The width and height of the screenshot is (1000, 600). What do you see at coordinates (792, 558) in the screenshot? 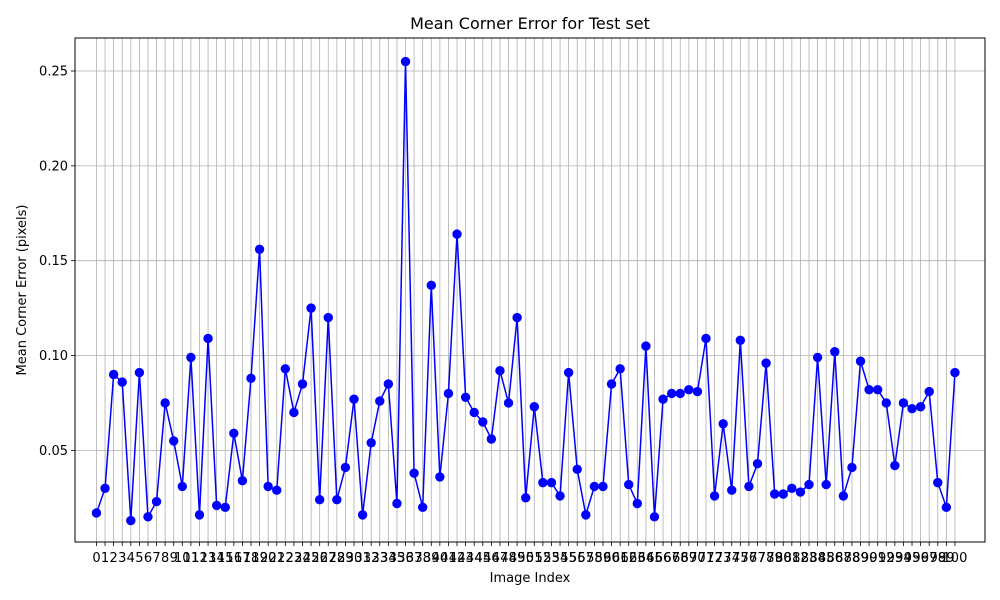
I see `x-tick-label: 81` at bounding box center [792, 558].